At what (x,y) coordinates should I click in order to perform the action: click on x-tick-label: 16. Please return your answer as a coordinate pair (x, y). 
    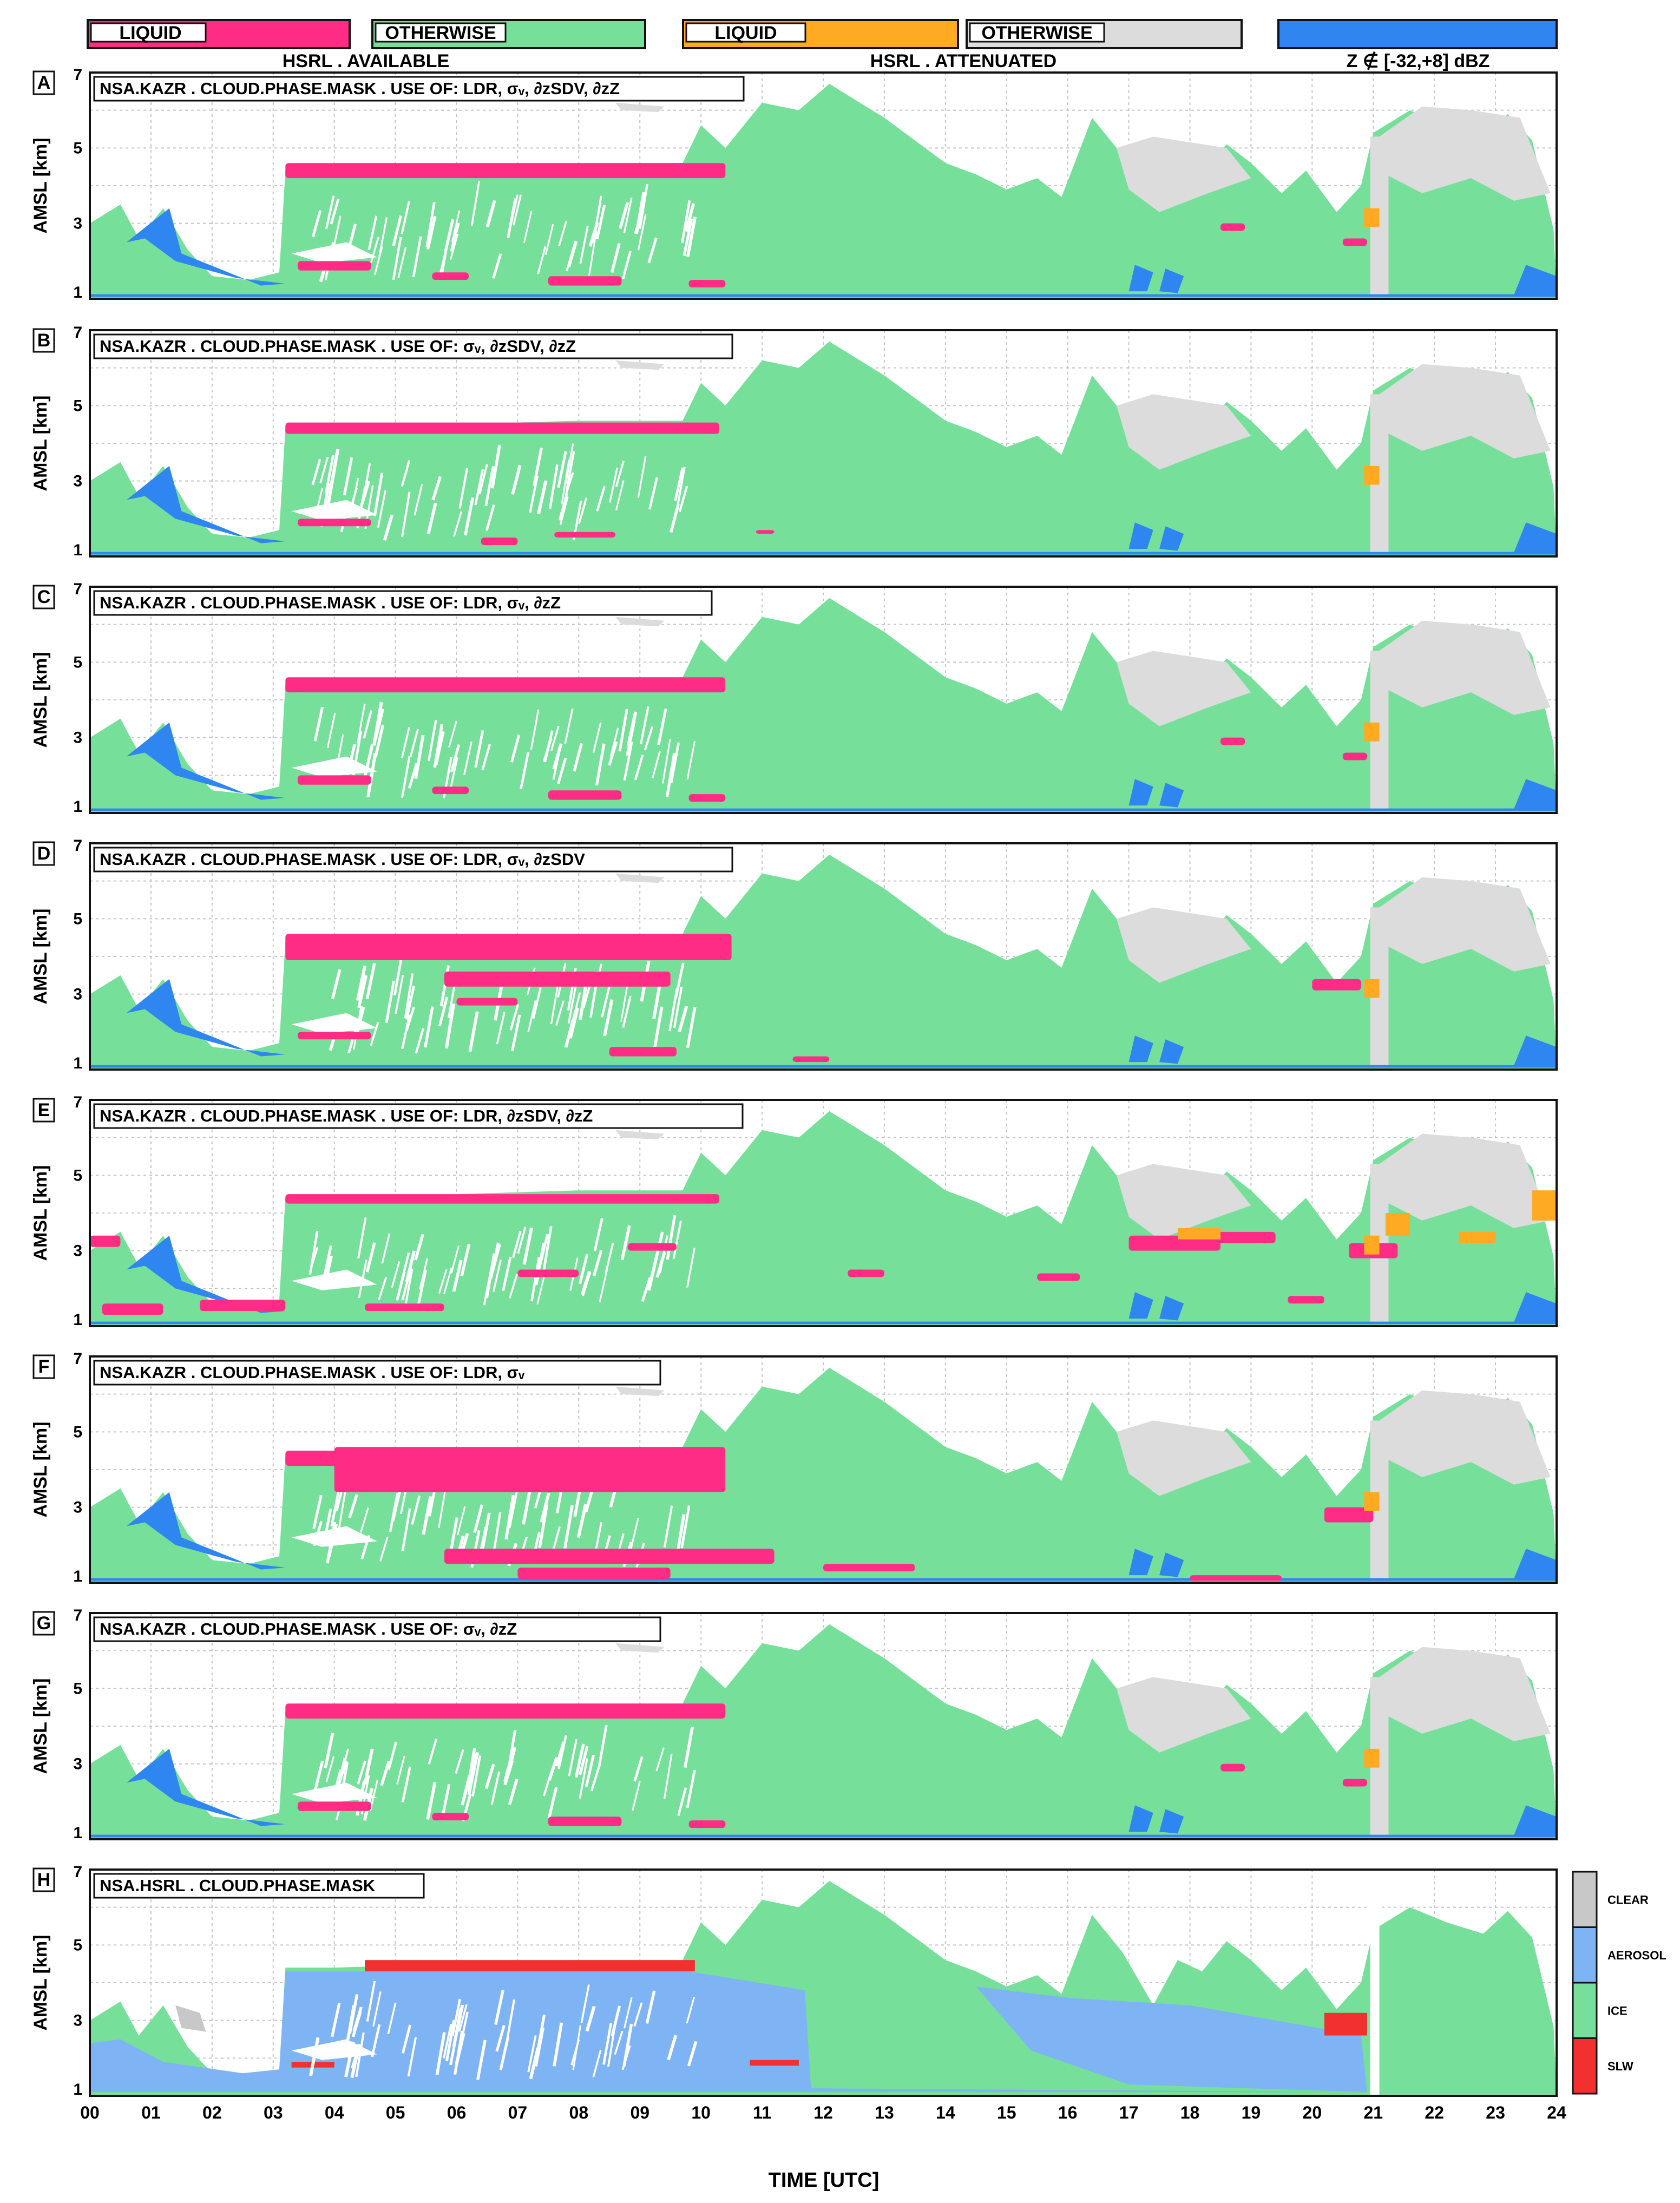
    Looking at the image, I should click on (1068, 2113).